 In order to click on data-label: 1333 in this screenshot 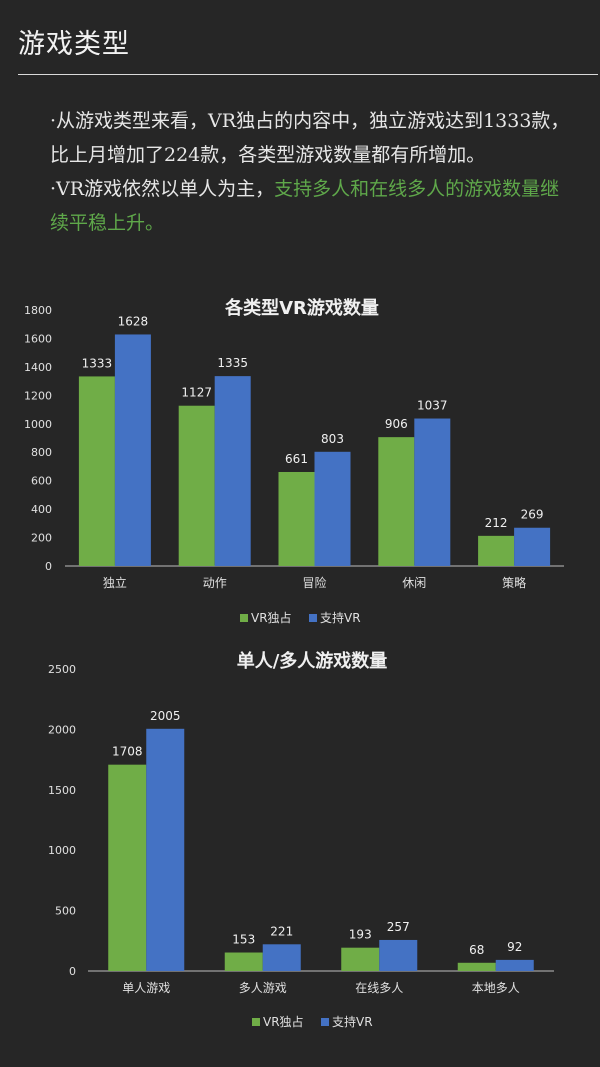, I will do `click(97, 363)`.